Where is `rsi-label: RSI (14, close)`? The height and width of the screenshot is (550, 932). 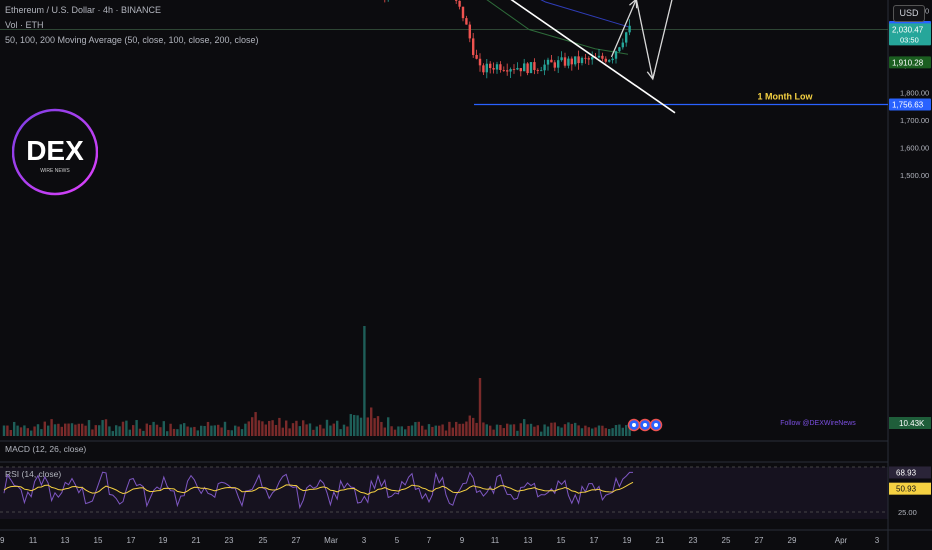
rsi-label: RSI (14, close) is located at coordinates (33, 474).